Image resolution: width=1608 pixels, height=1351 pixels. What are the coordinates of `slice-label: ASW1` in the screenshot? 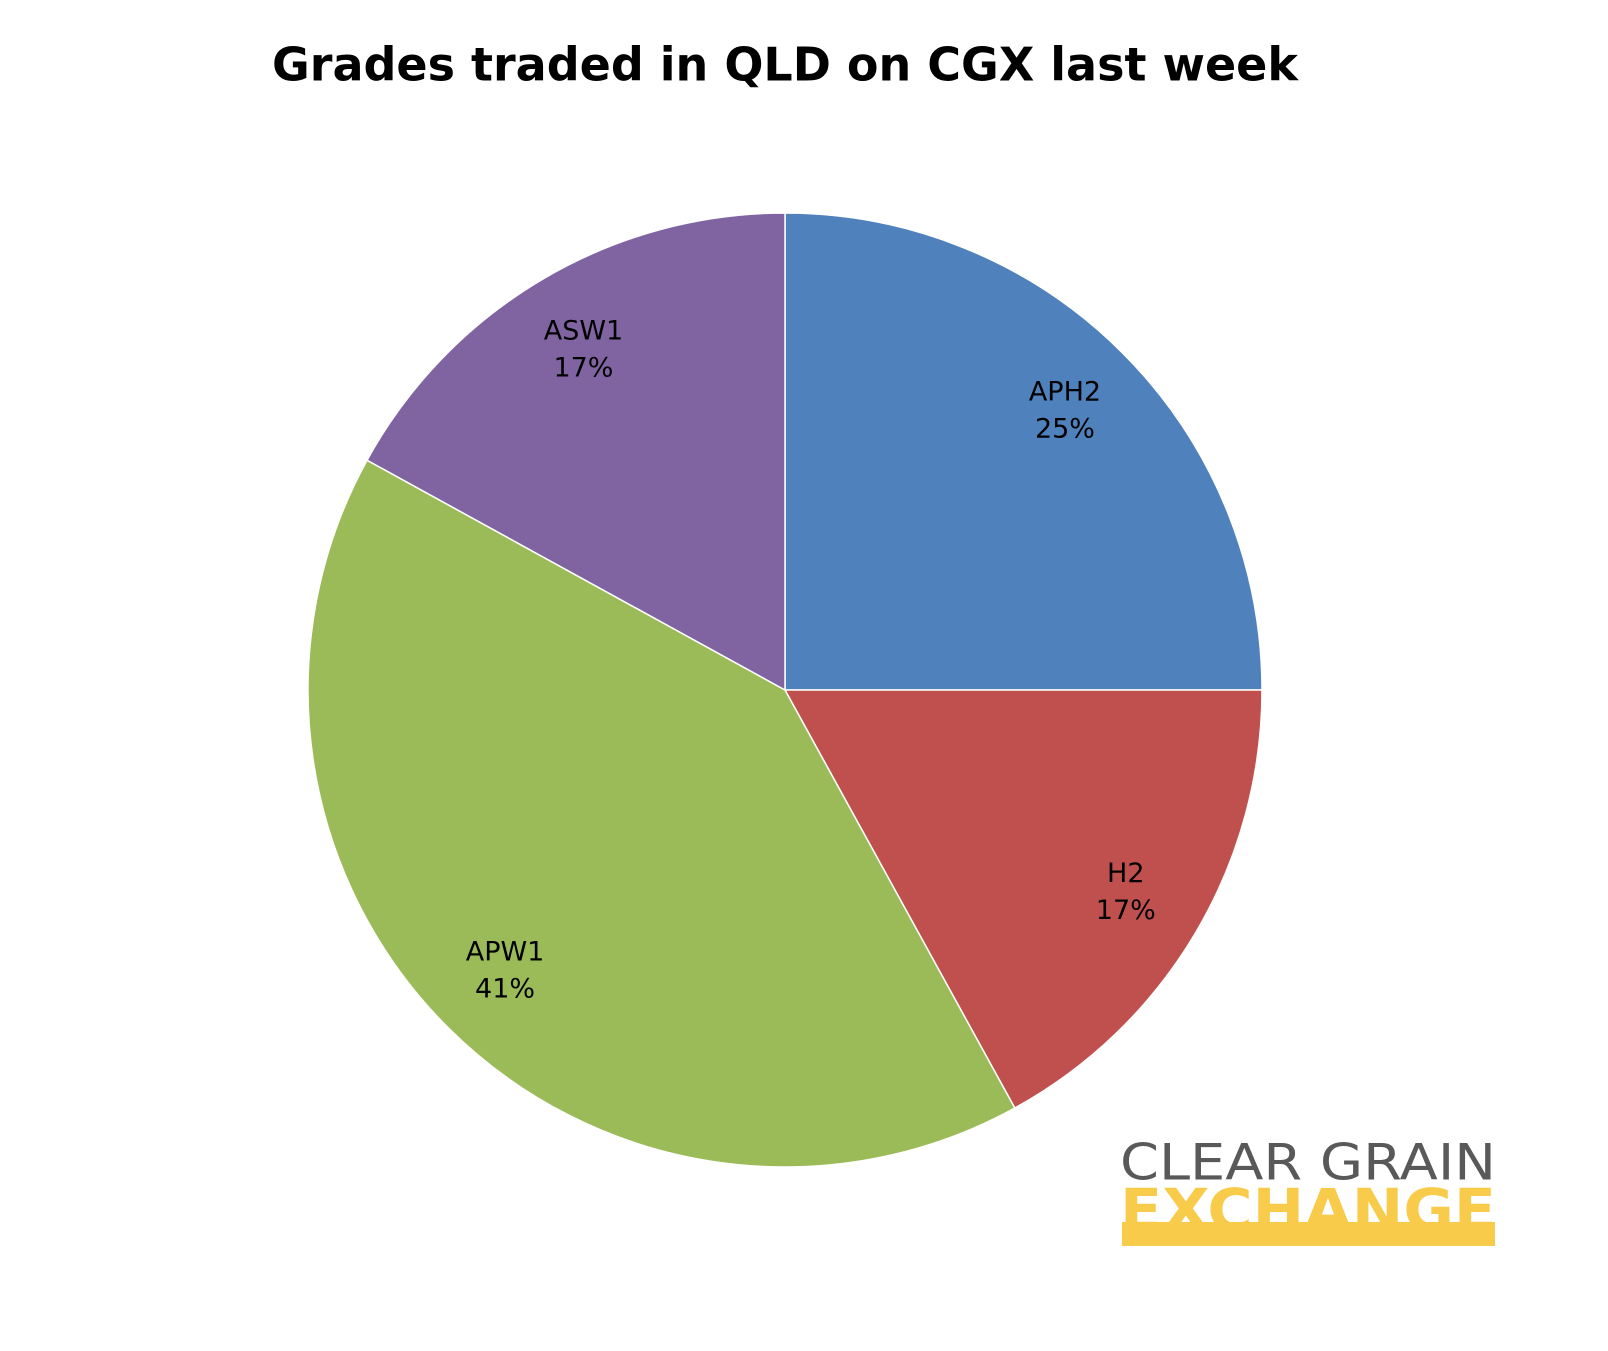 It's located at (583, 331).